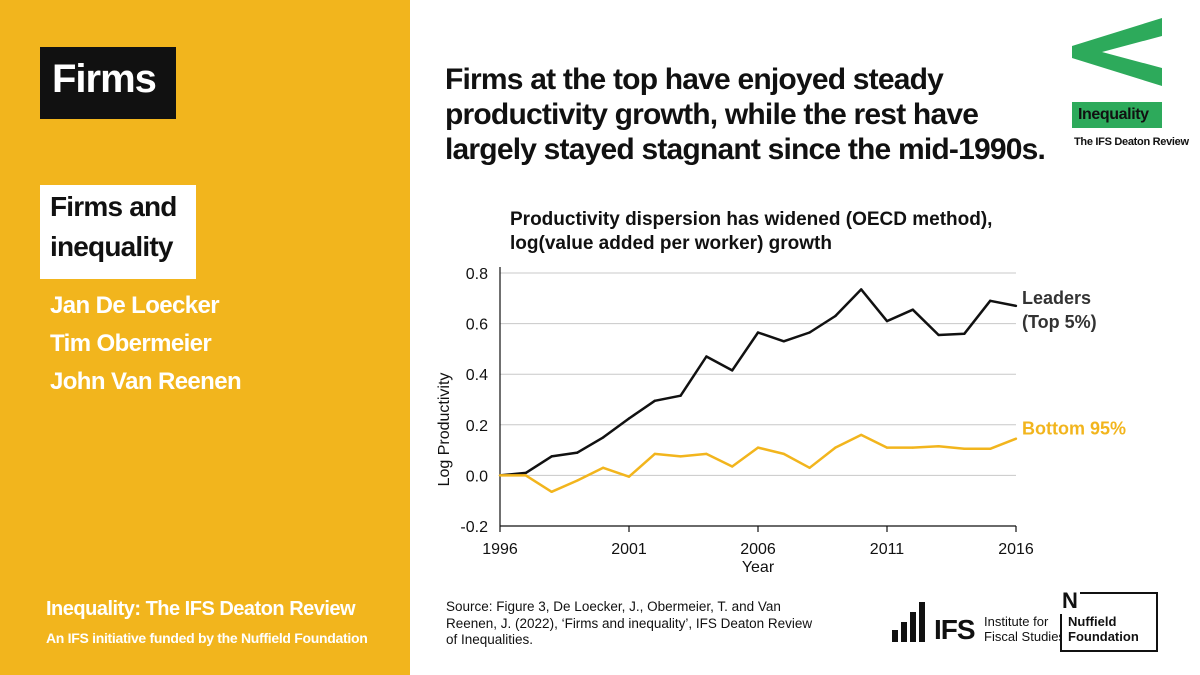 The height and width of the screenshot is (675, 1200). What do you see at coordinates (1070, 601) in the screenshot?
I see `nuffield-letter: N` at bounding box center [1070, 601].